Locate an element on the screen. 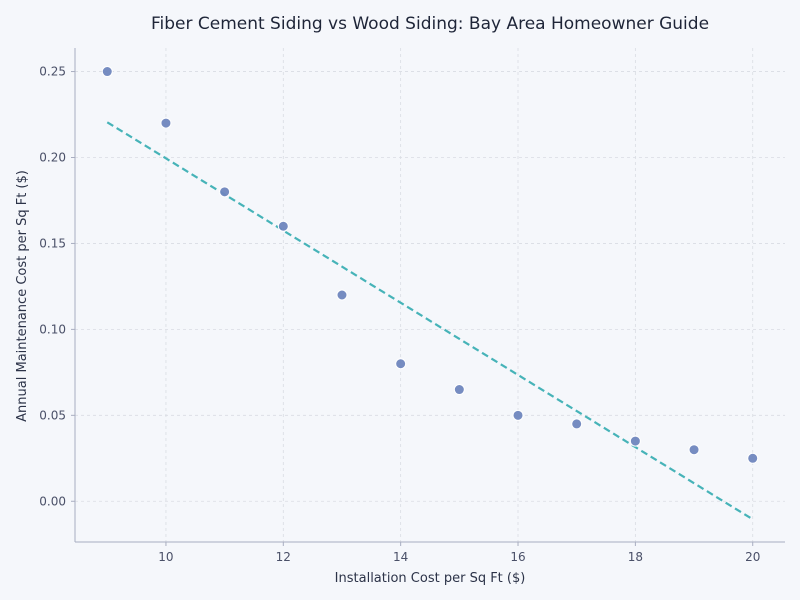 This screenshot has height=600, width=800. y-axis-label: Annual Maintenance Cost per Sq Ft ($) is located at coordinates (22, 296).